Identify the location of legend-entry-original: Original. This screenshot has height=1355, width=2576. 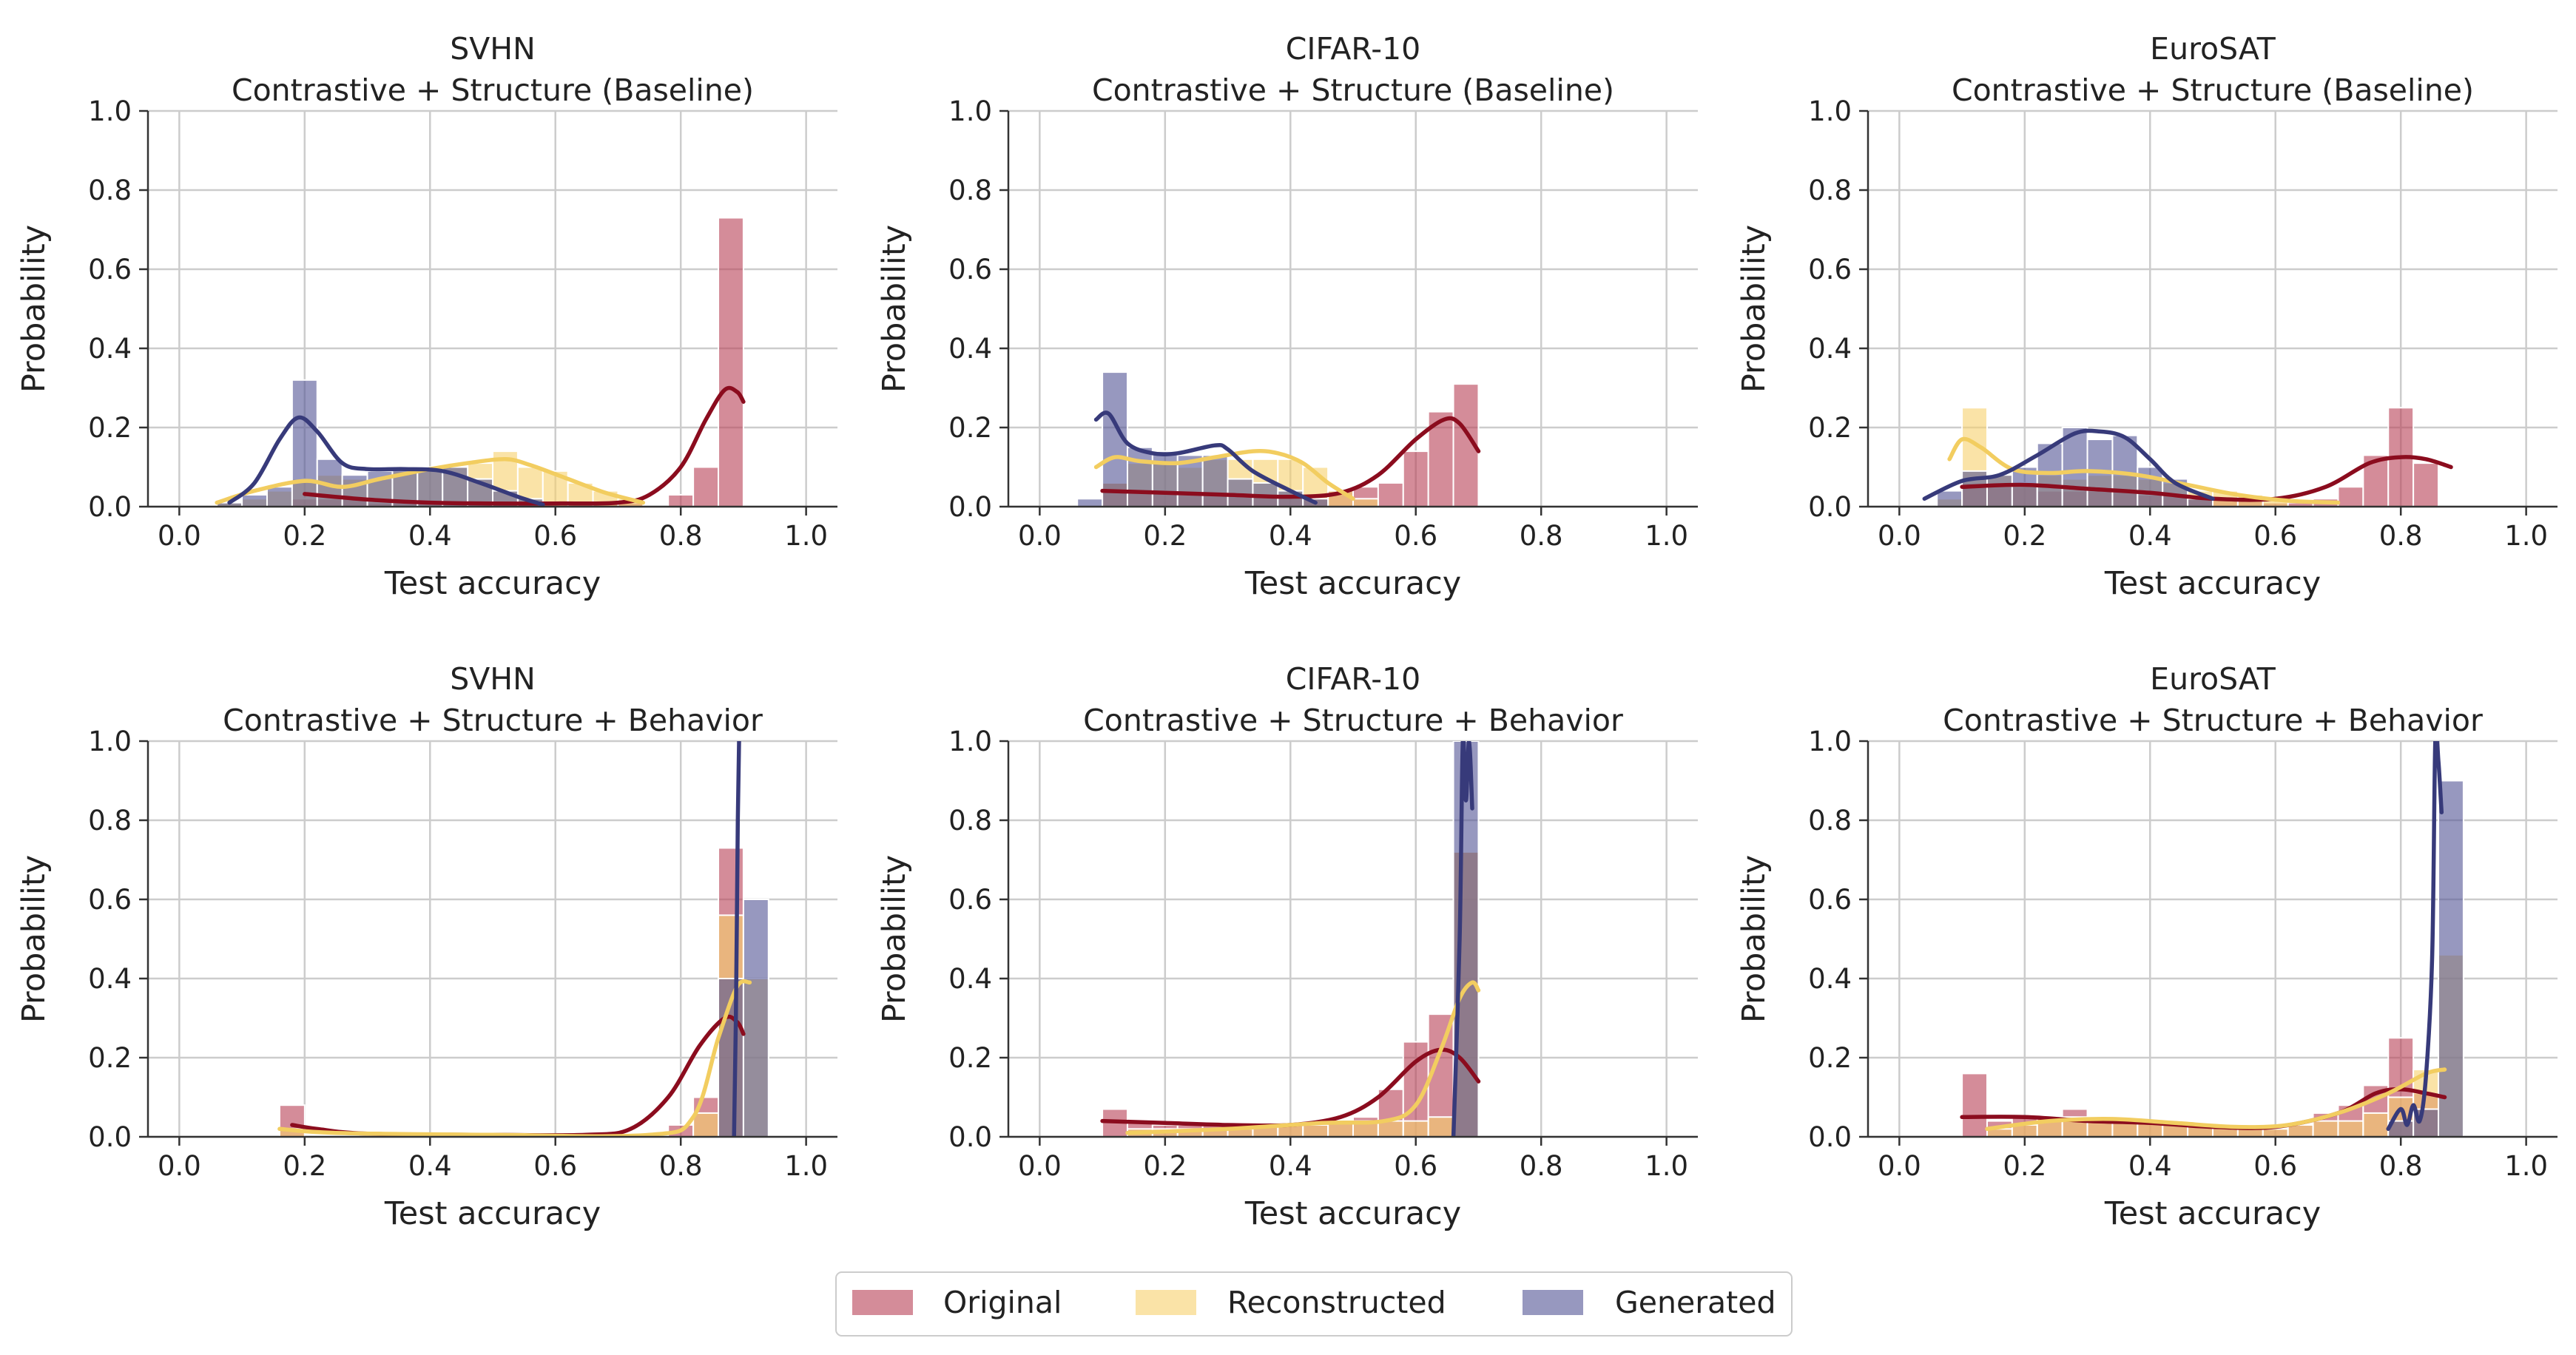
(957, 1302).